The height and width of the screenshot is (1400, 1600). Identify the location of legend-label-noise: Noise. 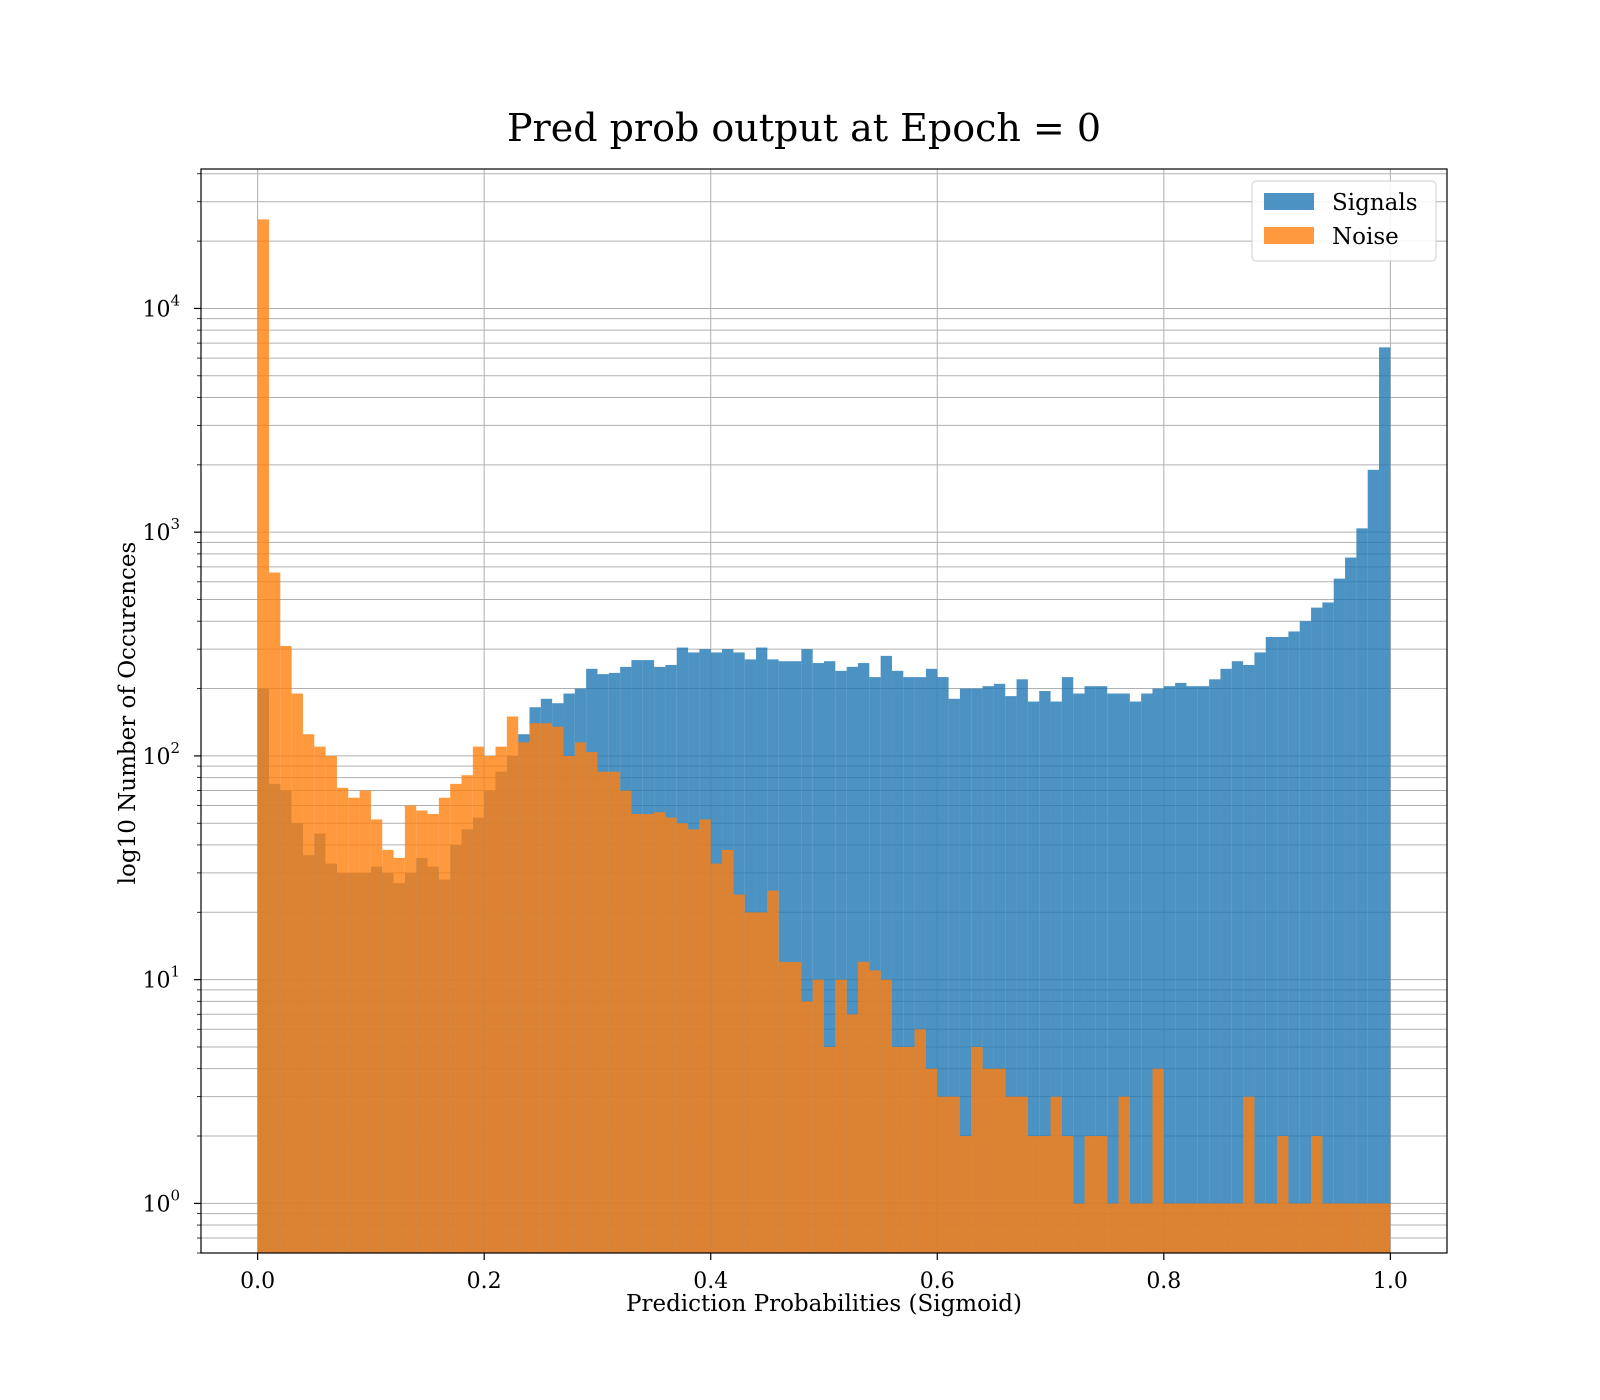
(1365, 237).